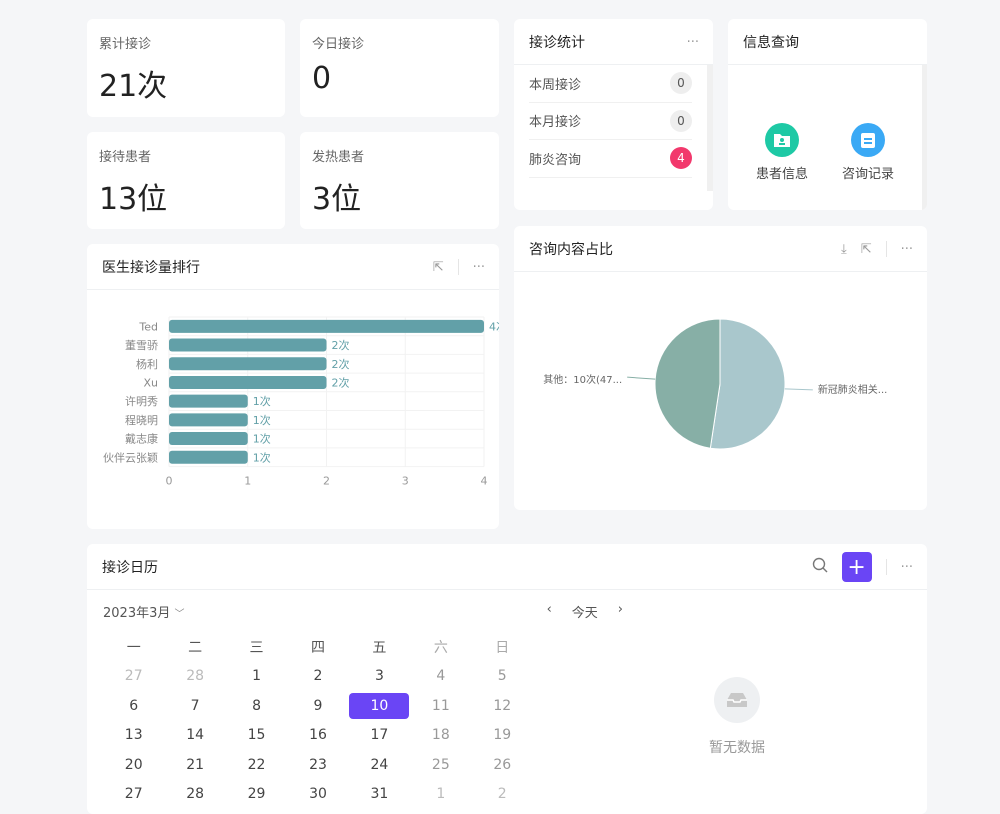  Describe the element at coordinates (195, 735) in the screenshot. I see `calendar-day: 14` at that location.